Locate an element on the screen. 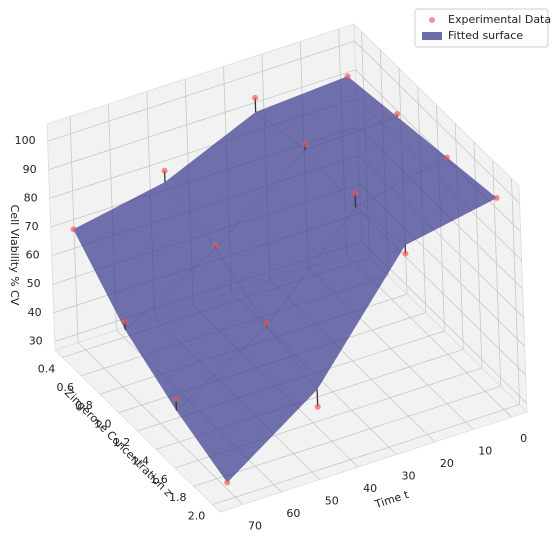 The image size is (557, 558). z-tick-label: 90 is located at coordinates (30, 169).